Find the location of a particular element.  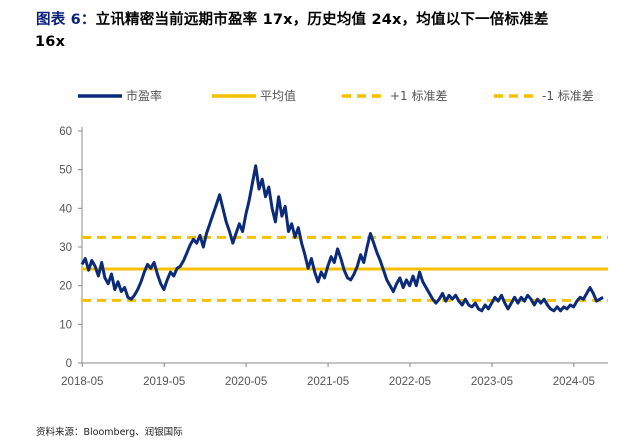

y-tick-label: 20 is located at coordinates (65, 287).